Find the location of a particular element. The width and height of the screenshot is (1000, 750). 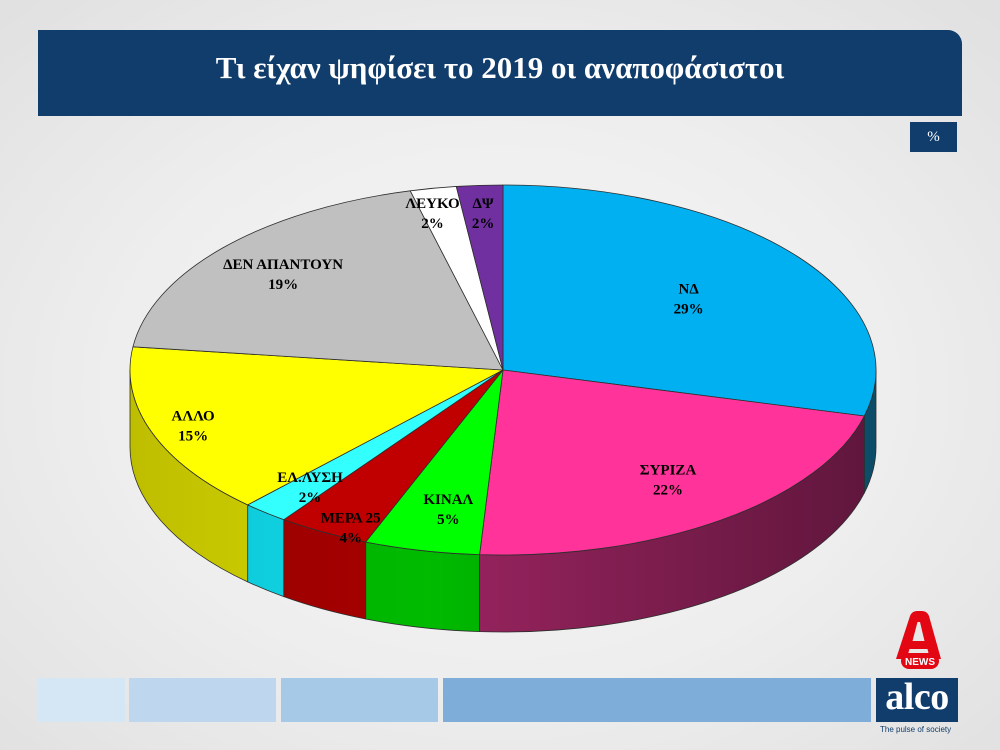

slice-value-label-6: 15% is located at coordinates (193, 436).